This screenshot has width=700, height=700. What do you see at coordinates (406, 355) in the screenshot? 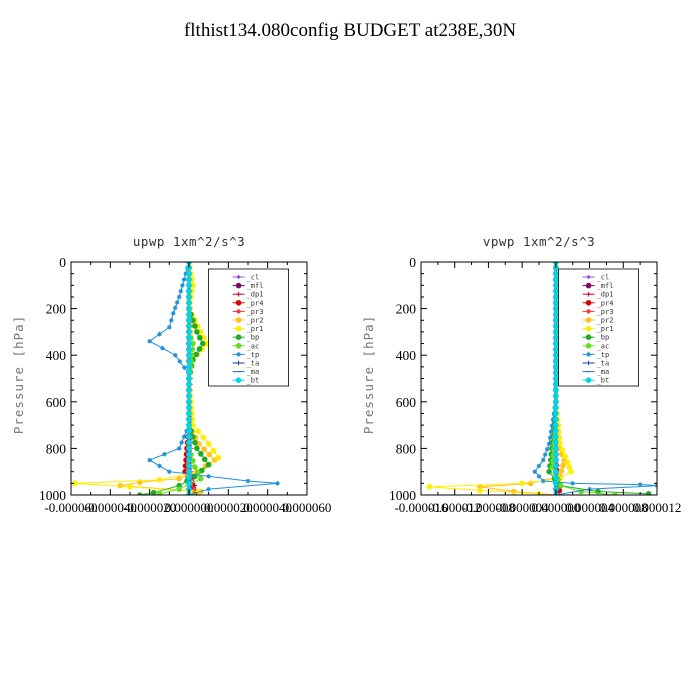
I see `y-tick-label: 400` at bounding box center [406, 355].